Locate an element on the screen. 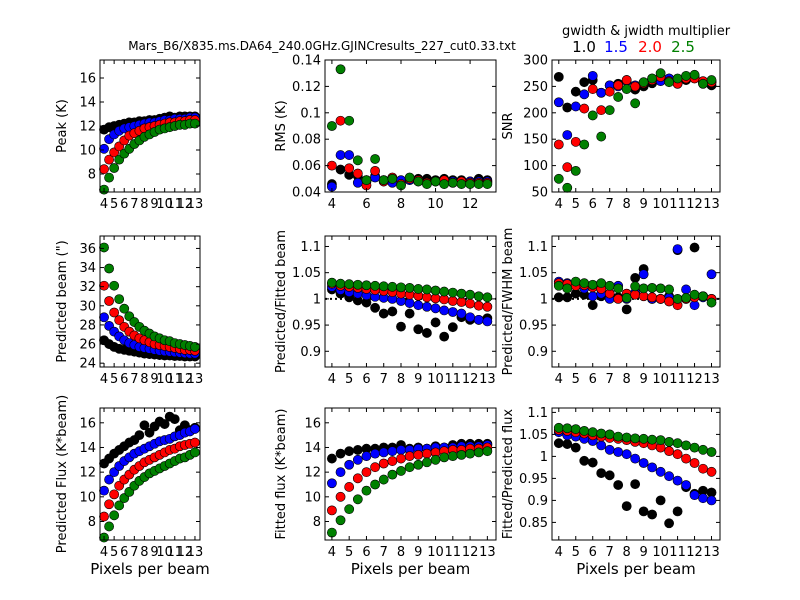 Image resolution: width=800 pixels, height=600 pixels. x-tick-label: 10 is located at coordinates (435, 379).